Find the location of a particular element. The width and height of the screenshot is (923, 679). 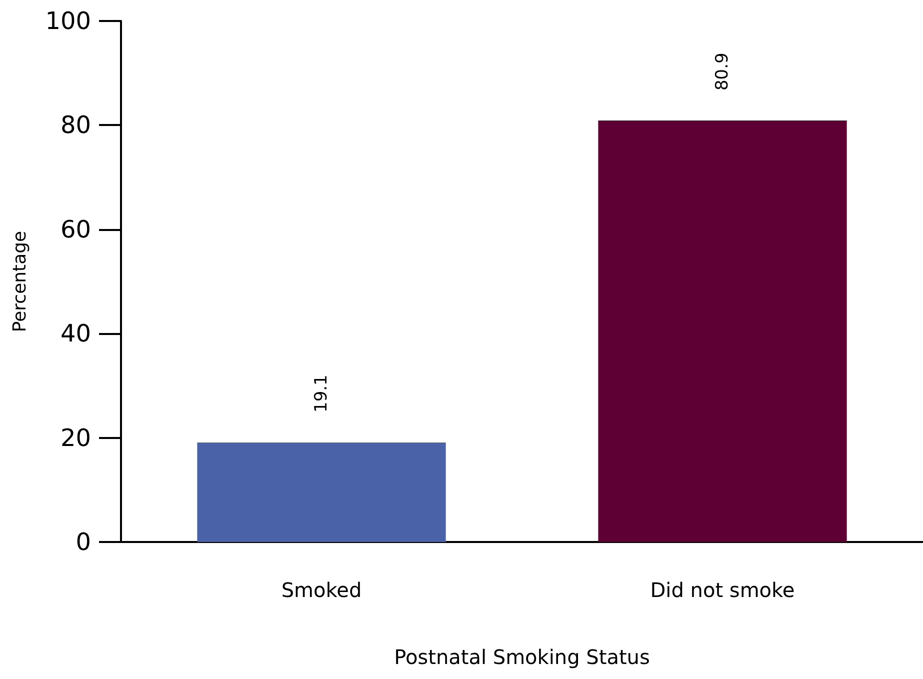

x-tick-label: Smoked is located at coordinates (321, 590).